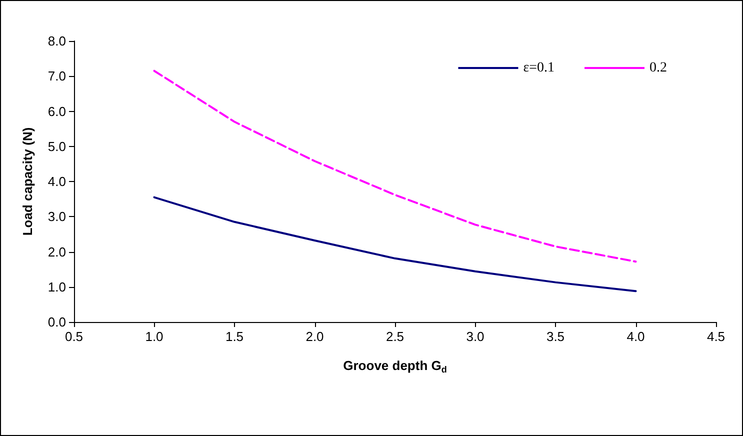  Describe the element at coordinates (555, 336) in the screenshot. I see `x-tick-label: 3.5` at that location.